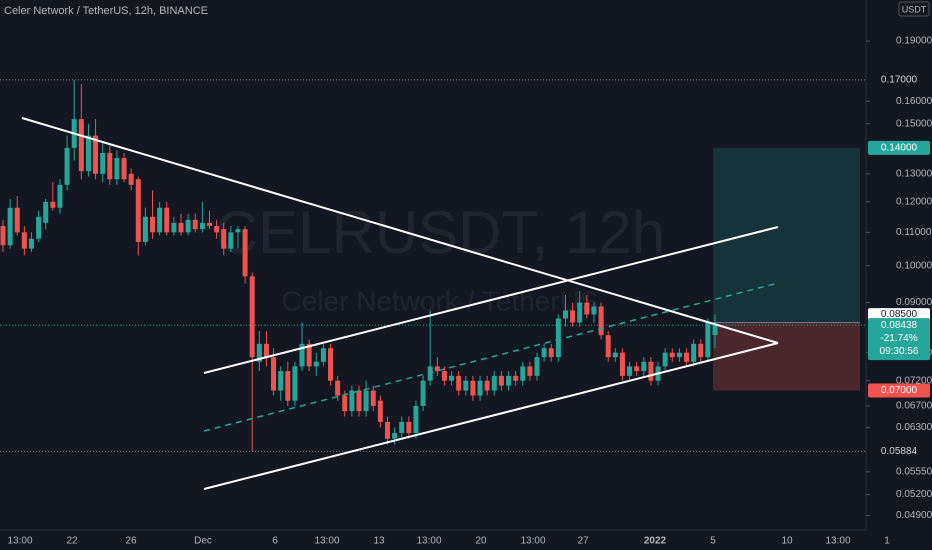 The height and width of the screenshot is (550, 932). Describe the element at coordinates (914, 494) in the screenshot. I see `y-tick-label: 0.05200` at that location.